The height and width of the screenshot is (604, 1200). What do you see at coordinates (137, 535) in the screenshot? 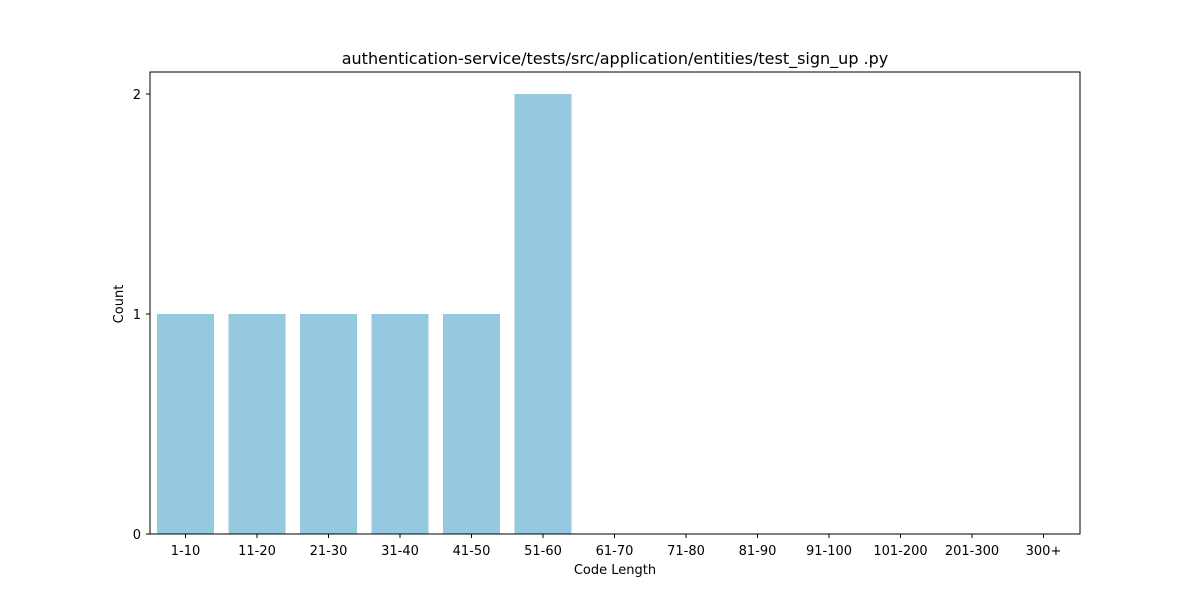
I see `y-tick-label: 0` at bounding box center [137, 535].